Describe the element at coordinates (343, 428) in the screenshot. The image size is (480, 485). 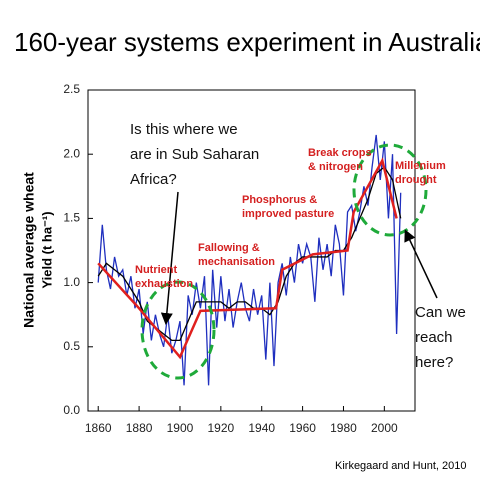
I see `x-tick-label: 1980` at that location.